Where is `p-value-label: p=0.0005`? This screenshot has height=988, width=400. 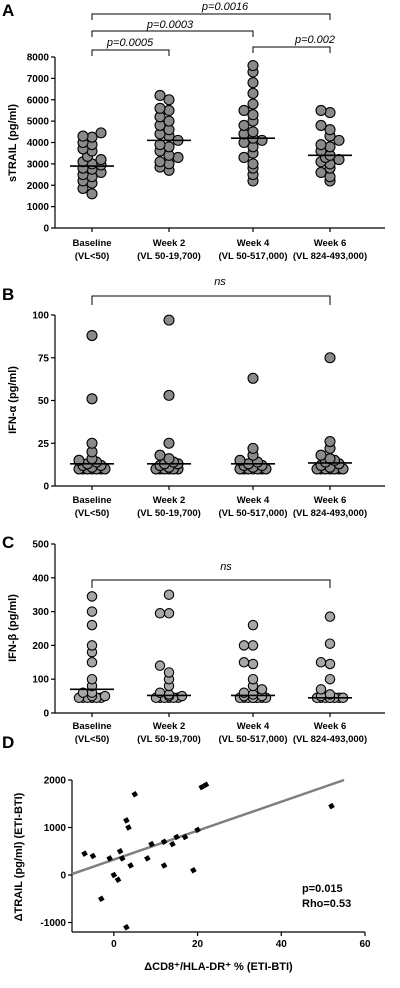 p-value-label: p=0.0005 is located at coordinates (130, 43).